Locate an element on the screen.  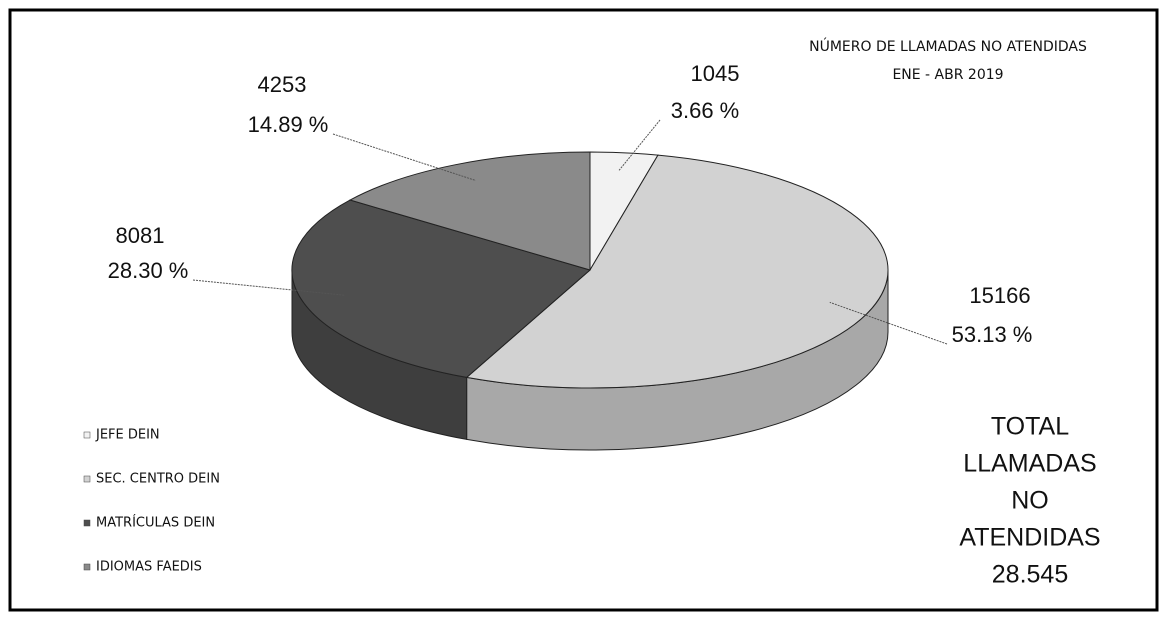
total-annotation: NO is located at coordinates (1030, 501).